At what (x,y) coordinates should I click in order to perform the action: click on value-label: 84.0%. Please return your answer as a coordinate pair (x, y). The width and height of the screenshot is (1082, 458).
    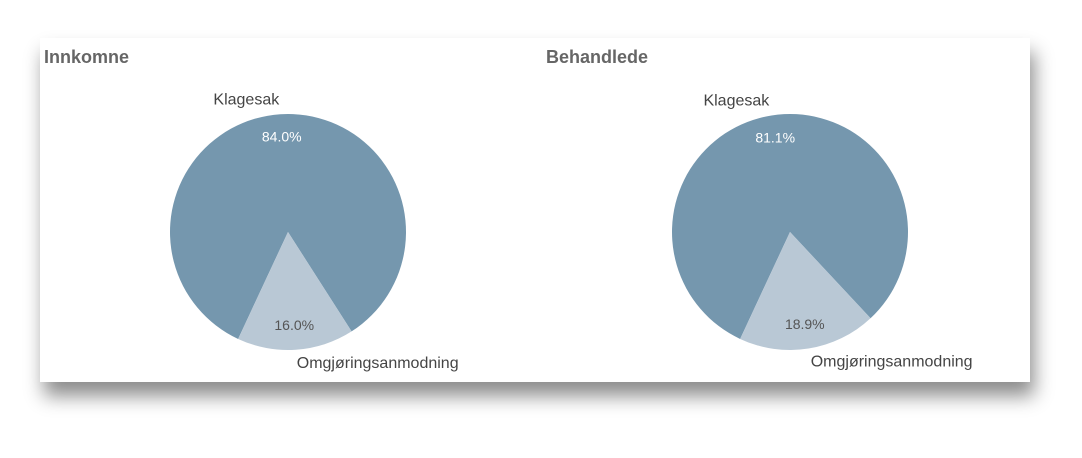
    Looking at the image, I should click on (282, 137).